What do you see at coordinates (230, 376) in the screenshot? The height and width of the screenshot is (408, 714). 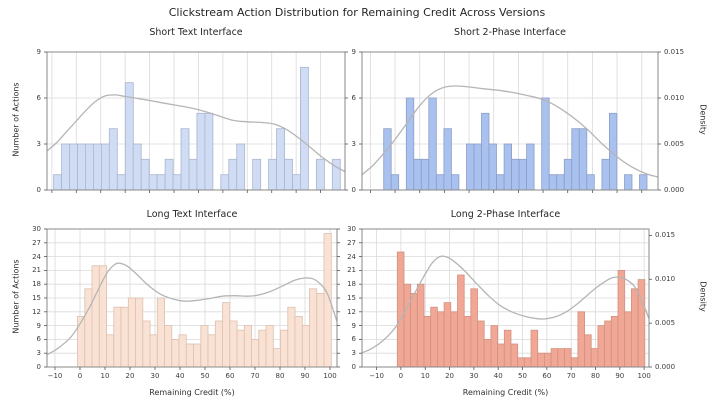 I see `x-tick-label: 60` at bounding box center [230, 376].